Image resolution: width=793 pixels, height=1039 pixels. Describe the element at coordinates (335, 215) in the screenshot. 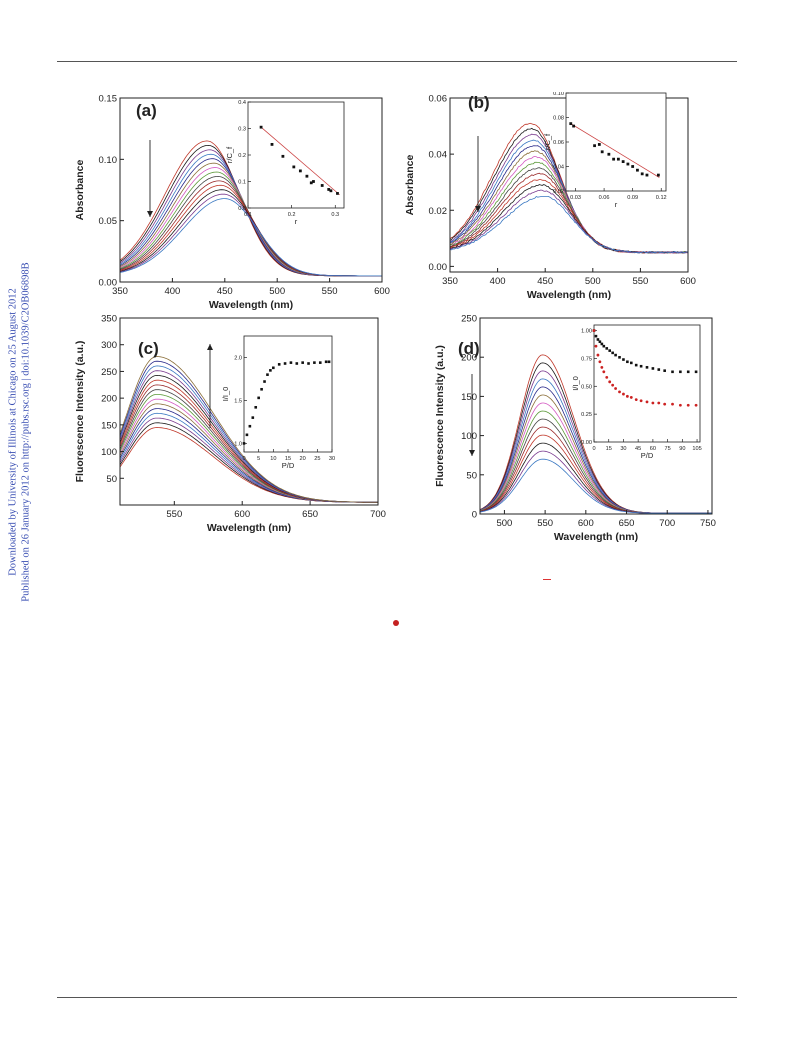

I see `inset-x-tick-label: 0.3` at that location.